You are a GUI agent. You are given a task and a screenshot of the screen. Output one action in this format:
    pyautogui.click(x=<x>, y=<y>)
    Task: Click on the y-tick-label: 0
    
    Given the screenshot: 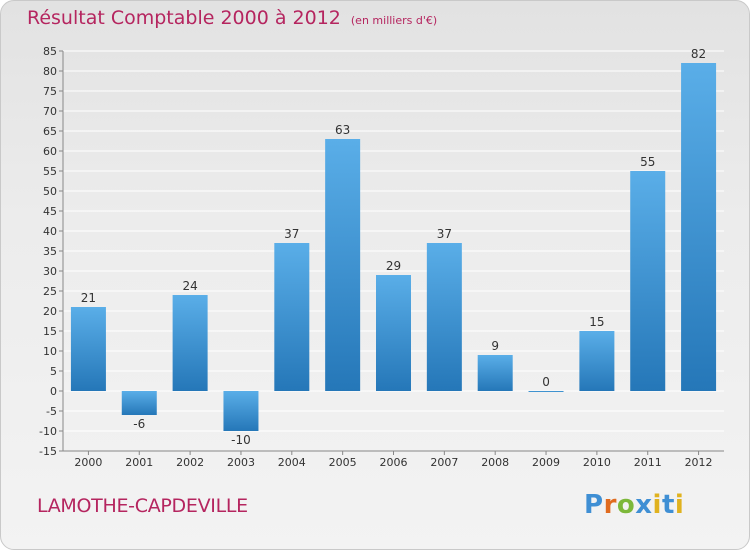 What is the action you would take?
    pyautogui.click(x=53, y=391)
    